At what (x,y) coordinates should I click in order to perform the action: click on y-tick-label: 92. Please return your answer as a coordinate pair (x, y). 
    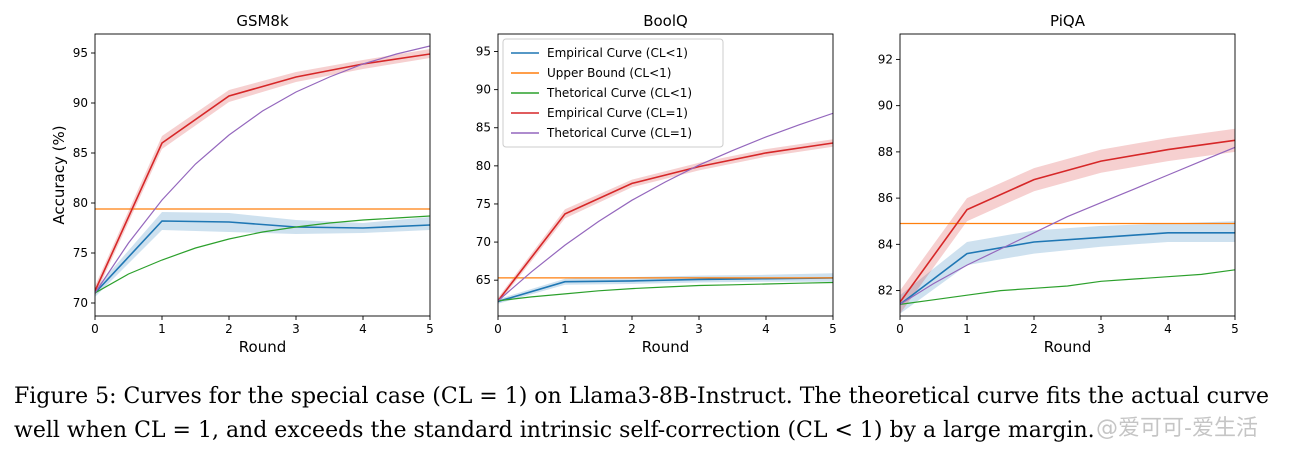
    Looking at the image, I should click on (885, 59).